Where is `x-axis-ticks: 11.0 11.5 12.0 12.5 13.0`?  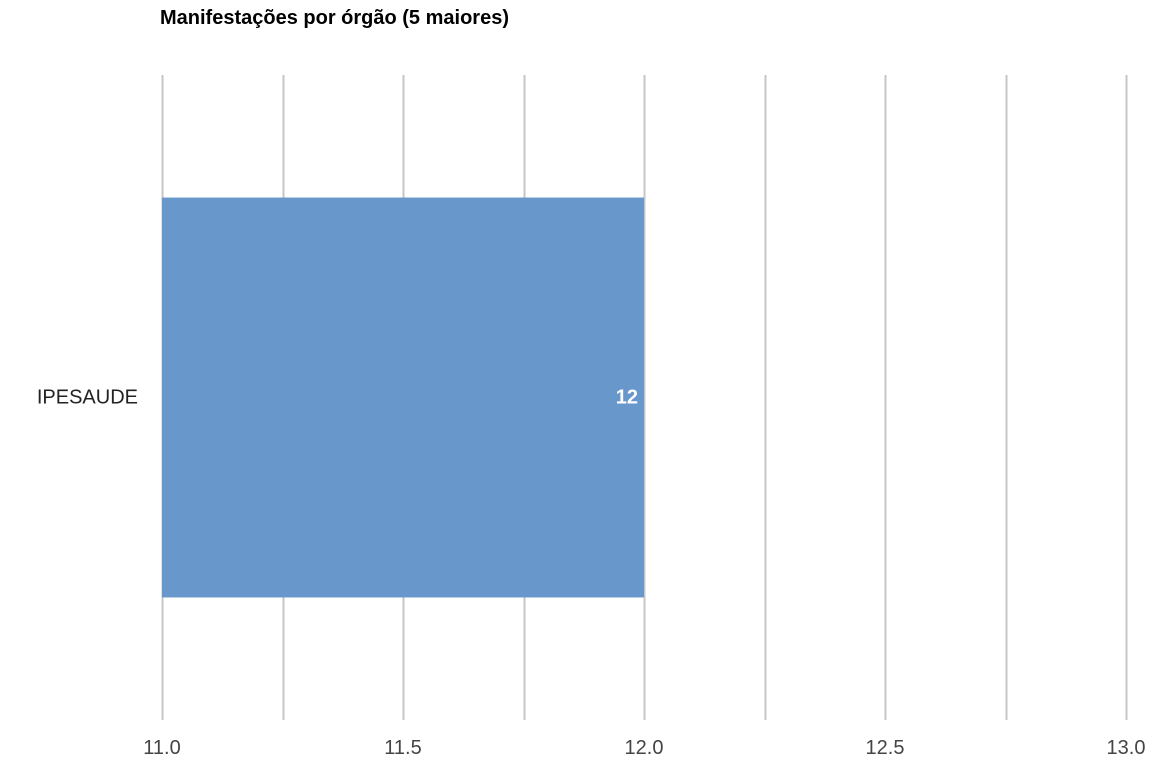
x-axis-ticks: 11.0 11.5 12.0 12.5 13.0 is located at coordinates (644, 748).